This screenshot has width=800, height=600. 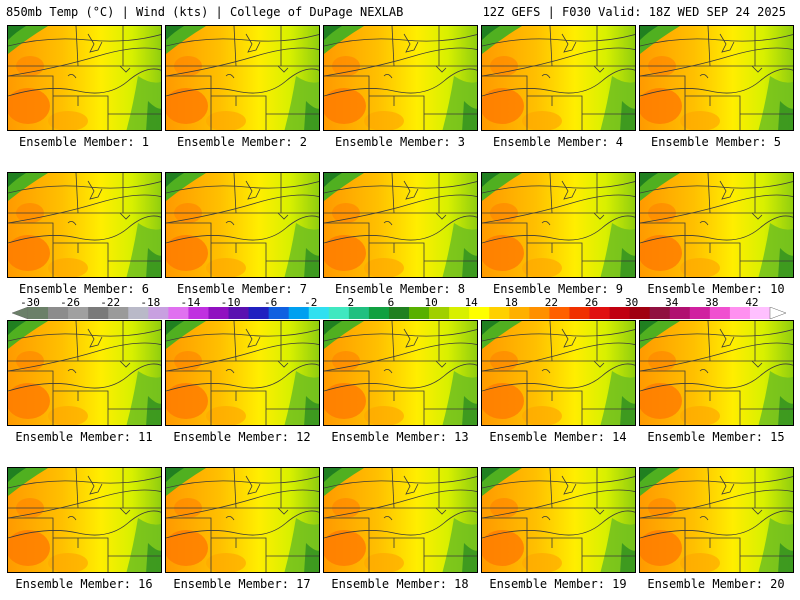 I want to click on colorbar-tick-label: 30, so click(x=631, y=302).